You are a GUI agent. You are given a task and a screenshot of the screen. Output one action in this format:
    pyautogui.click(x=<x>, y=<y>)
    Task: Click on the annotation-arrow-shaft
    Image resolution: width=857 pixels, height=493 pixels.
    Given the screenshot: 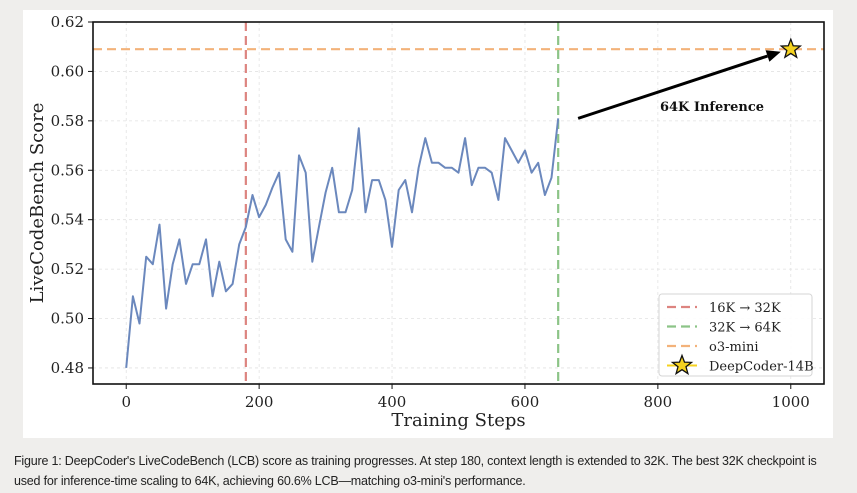 What is the action you would take?
    pyautogui.click(x=672, y=87)
    